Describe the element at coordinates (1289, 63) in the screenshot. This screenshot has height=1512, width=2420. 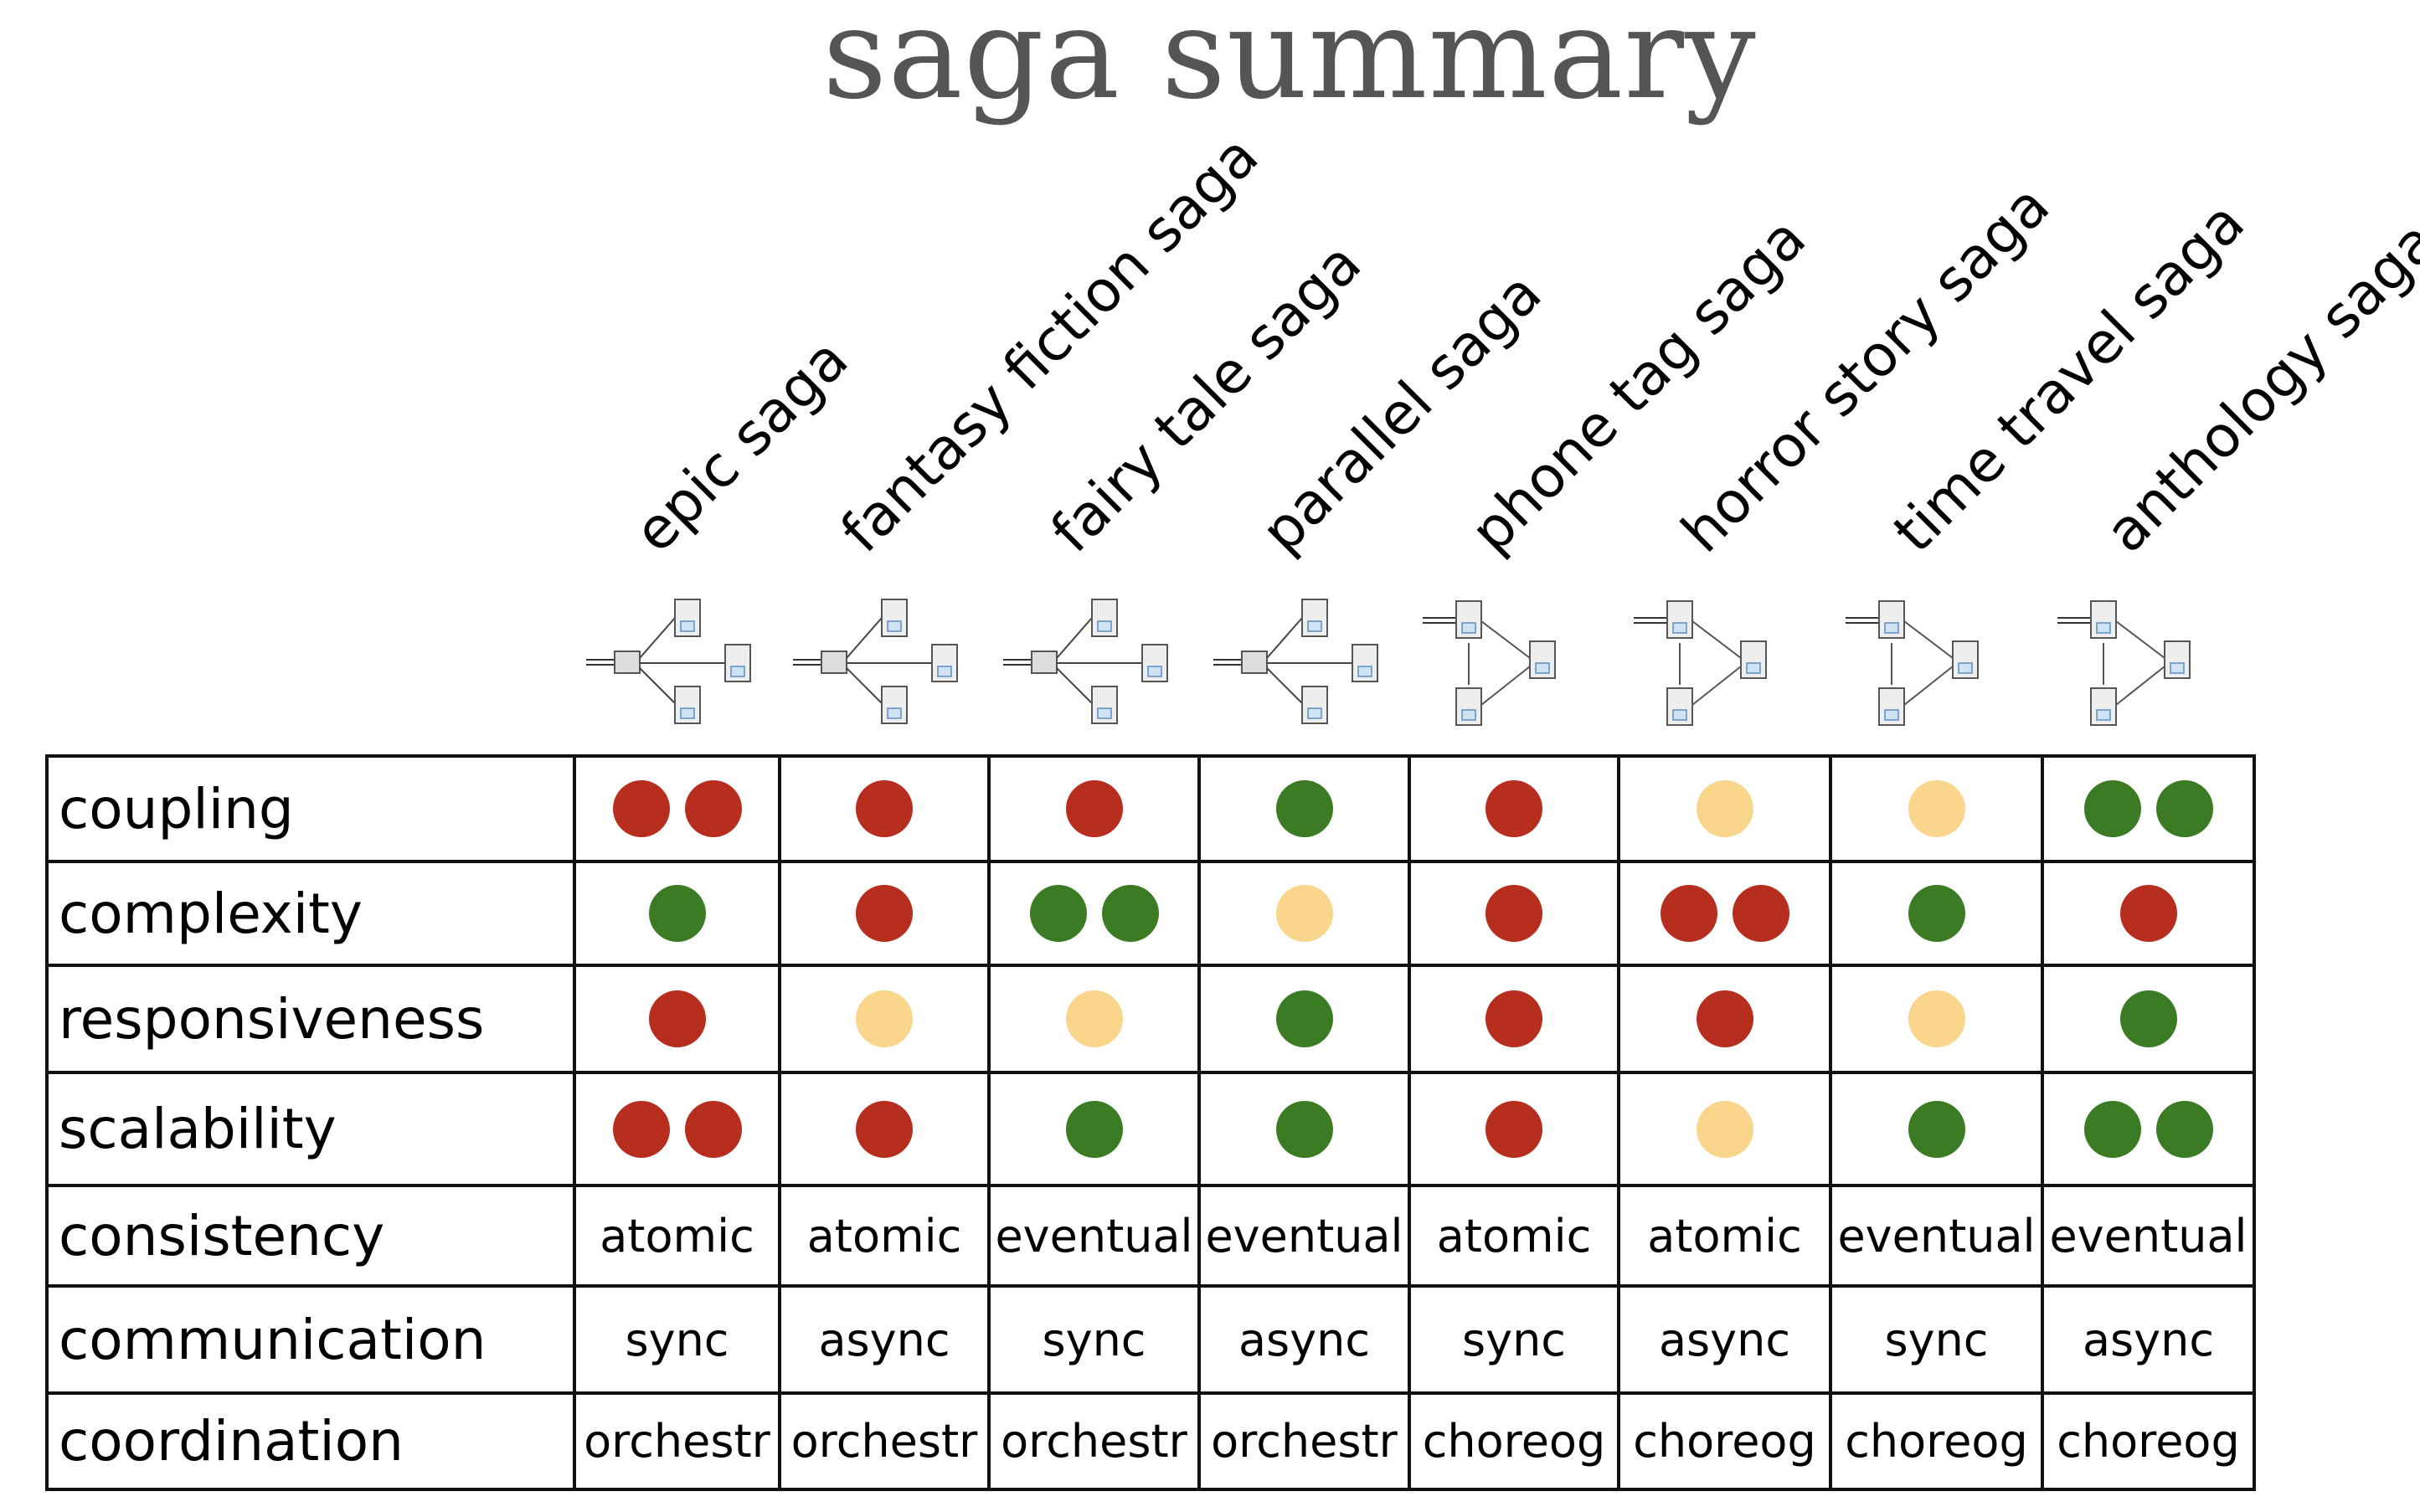
I see `page-title: saga summary` at that location.